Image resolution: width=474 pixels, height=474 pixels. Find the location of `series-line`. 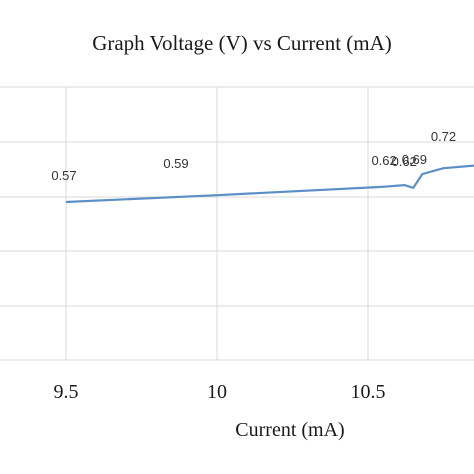

series-line is located at coordinates (269, 184).